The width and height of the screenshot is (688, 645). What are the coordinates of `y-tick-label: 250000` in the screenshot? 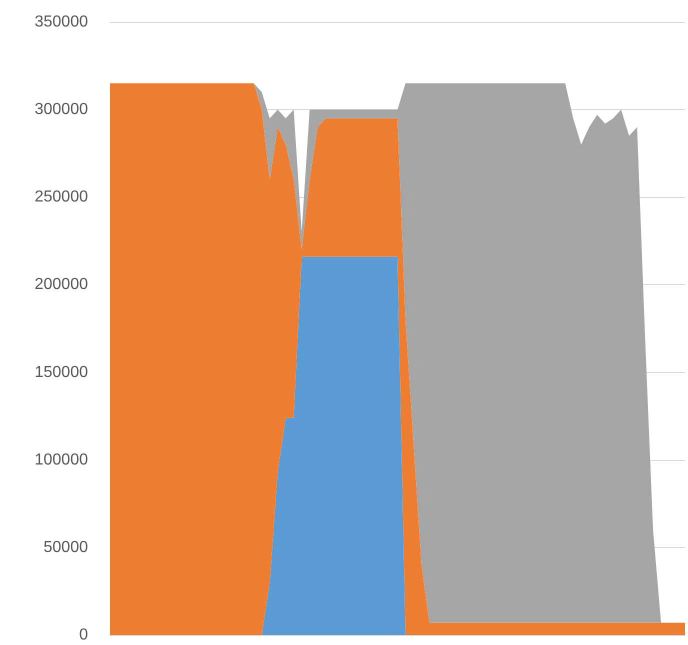 It's located at (61, 197).